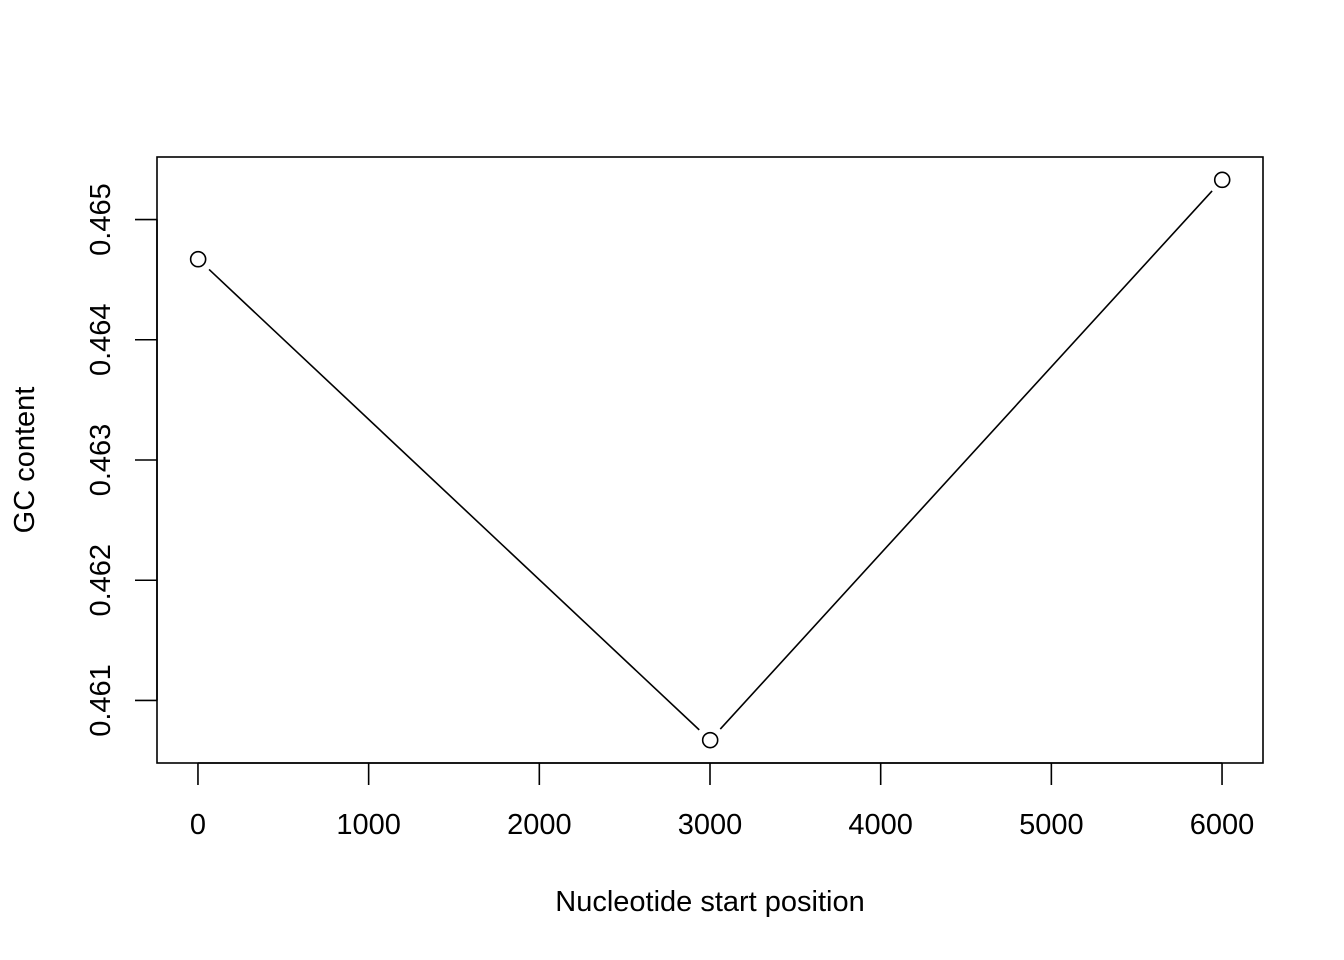  What do you see at coordinates (1051, 825) in the screenshot?
I see `x-tick-label: 5000` at bounding box center [1051, 825].